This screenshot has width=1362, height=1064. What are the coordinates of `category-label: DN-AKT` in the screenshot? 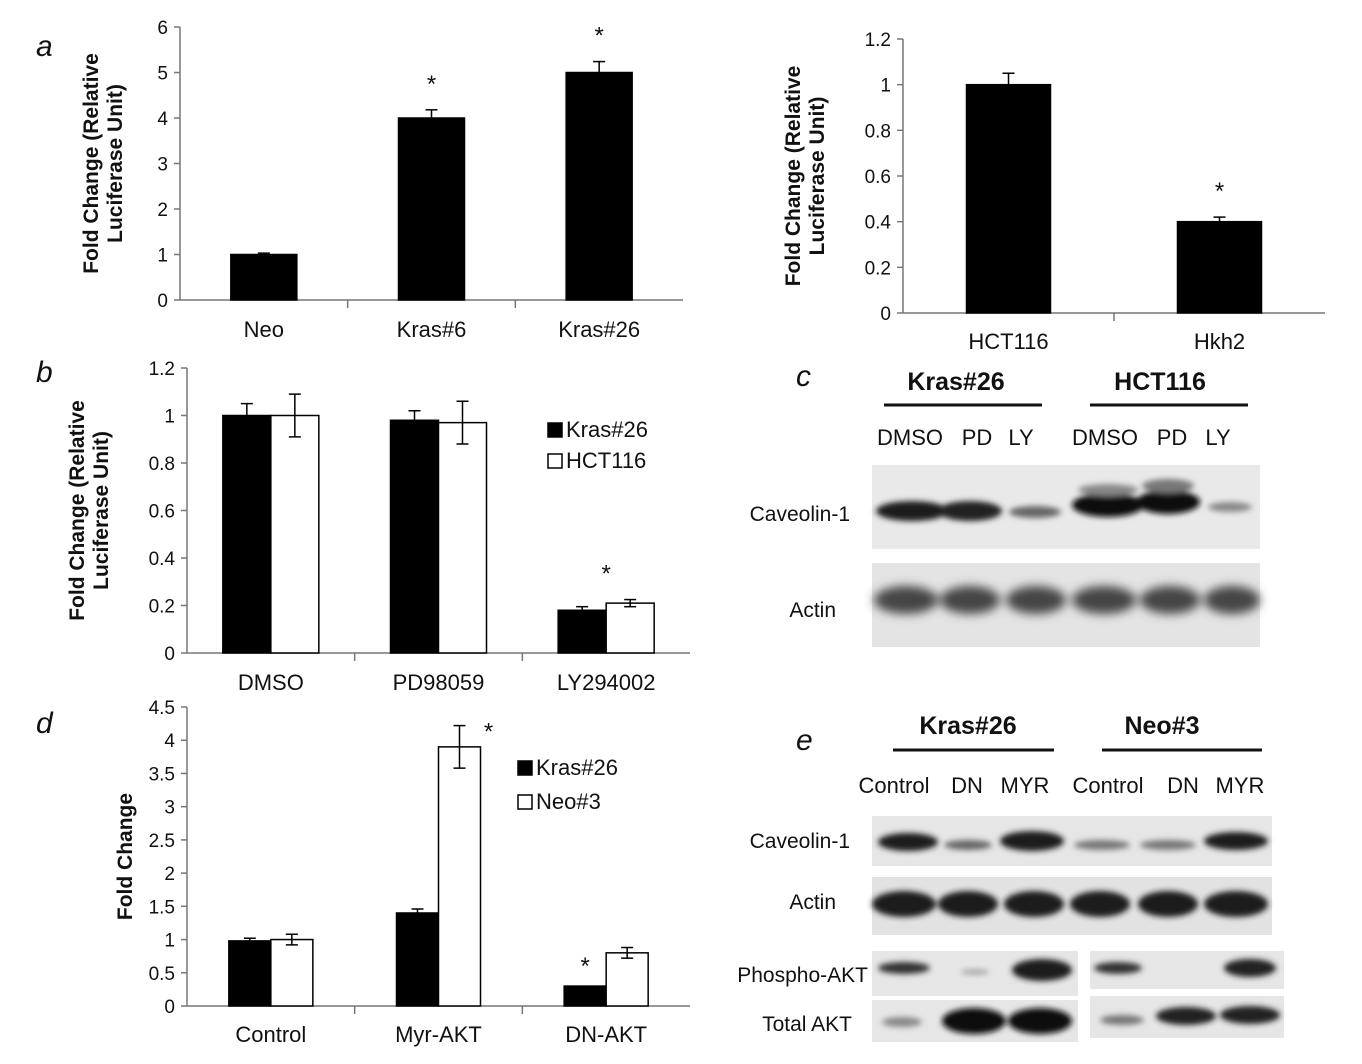 It's located at (606, 1034).